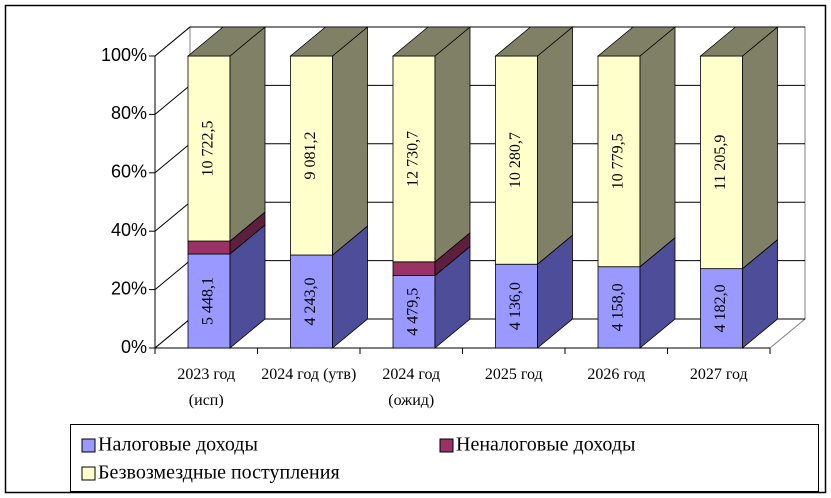 Image resolution: width=831 pixels, height=498 pixels. I want to click on value-label: 9 081,2, so click(310, 156).